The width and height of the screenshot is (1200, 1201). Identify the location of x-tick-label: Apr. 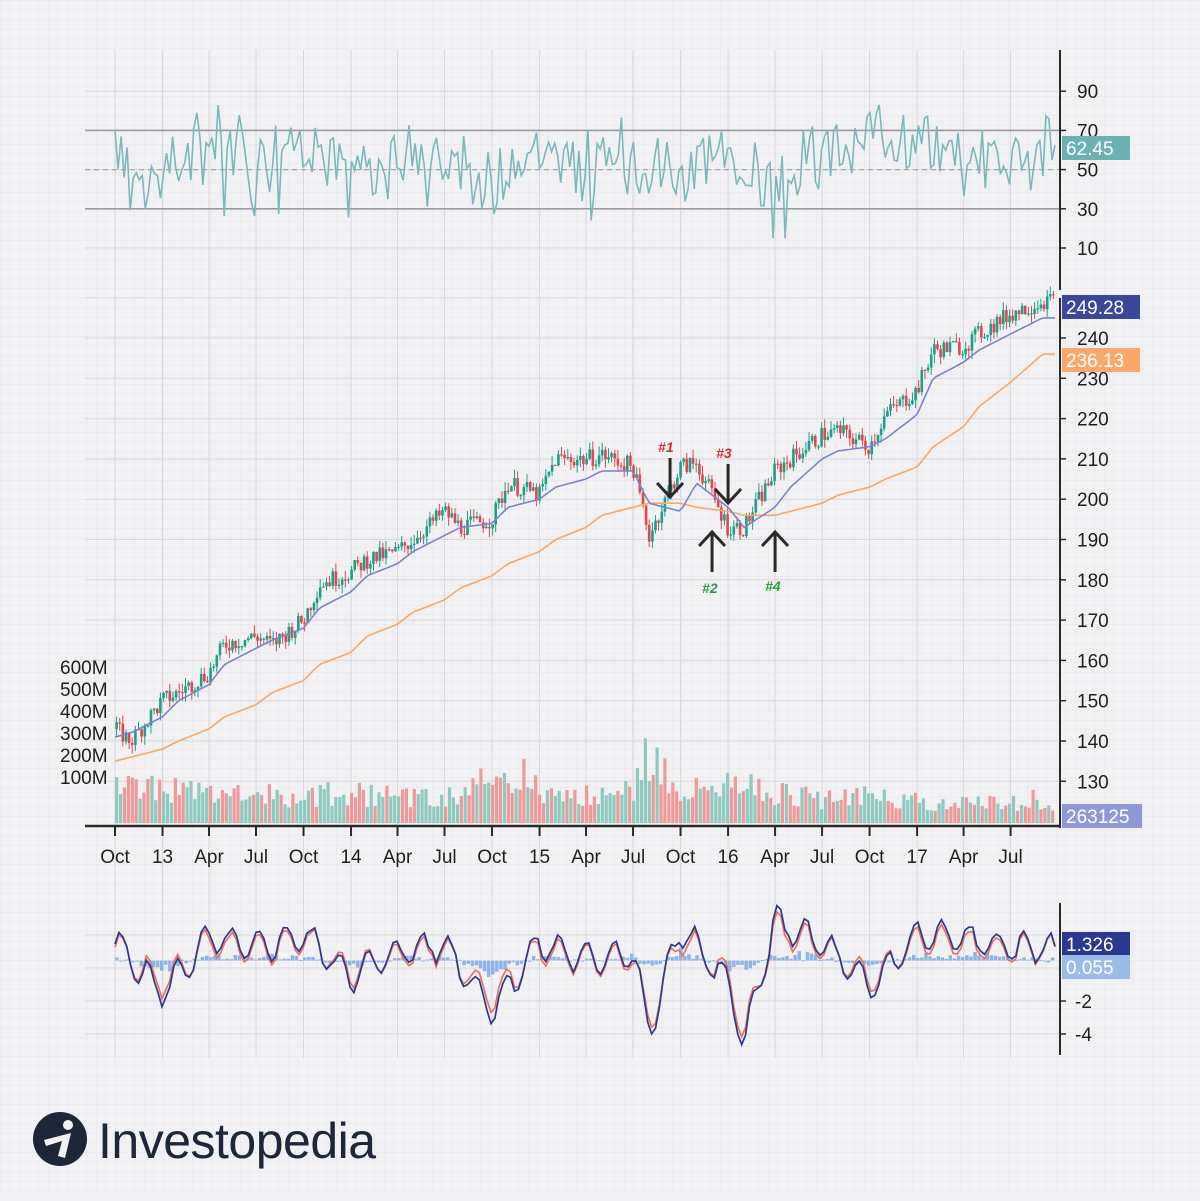
(209, 857).